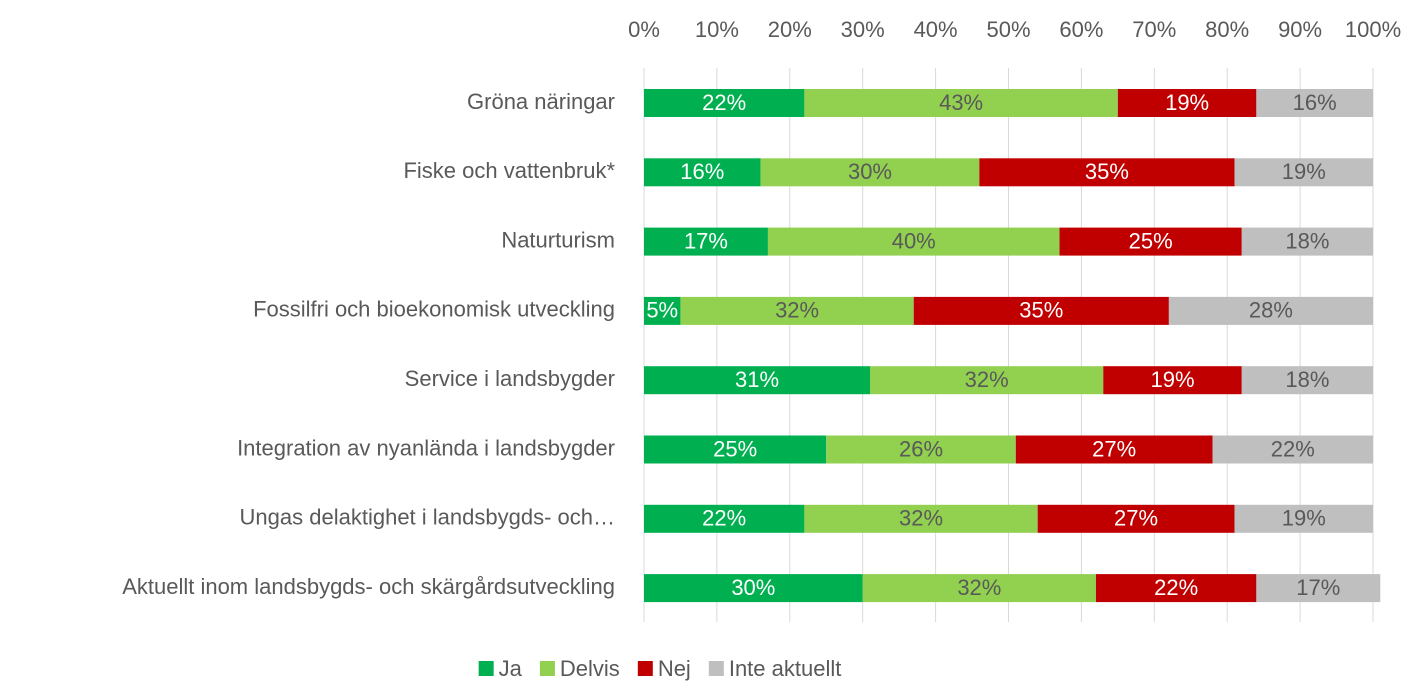 The image size is (1412, 691). I want to click on legend-item: Ja, so click(500, 668).